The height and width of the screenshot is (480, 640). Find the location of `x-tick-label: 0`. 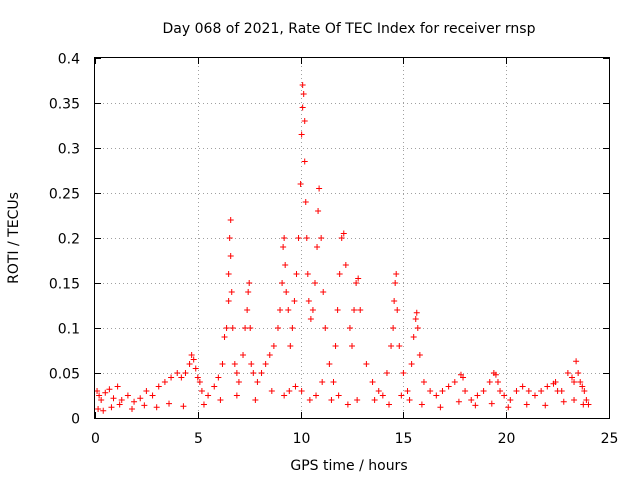

x-tick-label: 0 is located at coordinates (95, 439).